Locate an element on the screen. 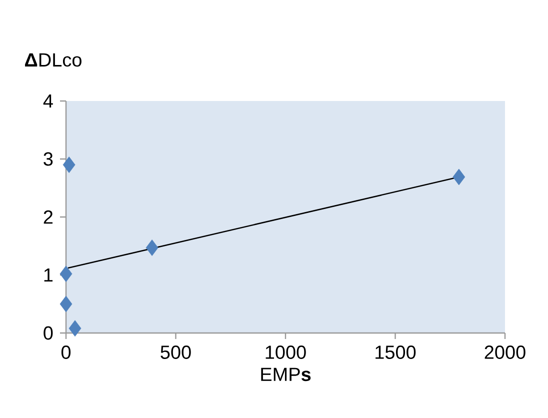  x-tick-label: 2000 is located at coordinates (505, 352).